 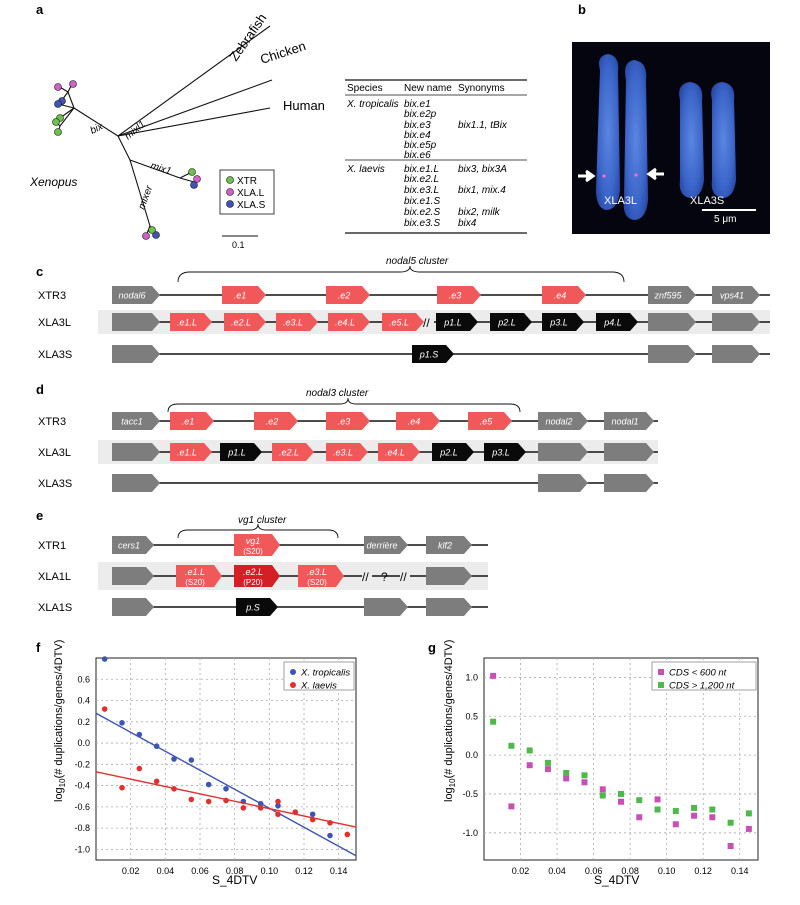 I want to click on table-cell: bix.e2.S, so click(x=422, y=212).